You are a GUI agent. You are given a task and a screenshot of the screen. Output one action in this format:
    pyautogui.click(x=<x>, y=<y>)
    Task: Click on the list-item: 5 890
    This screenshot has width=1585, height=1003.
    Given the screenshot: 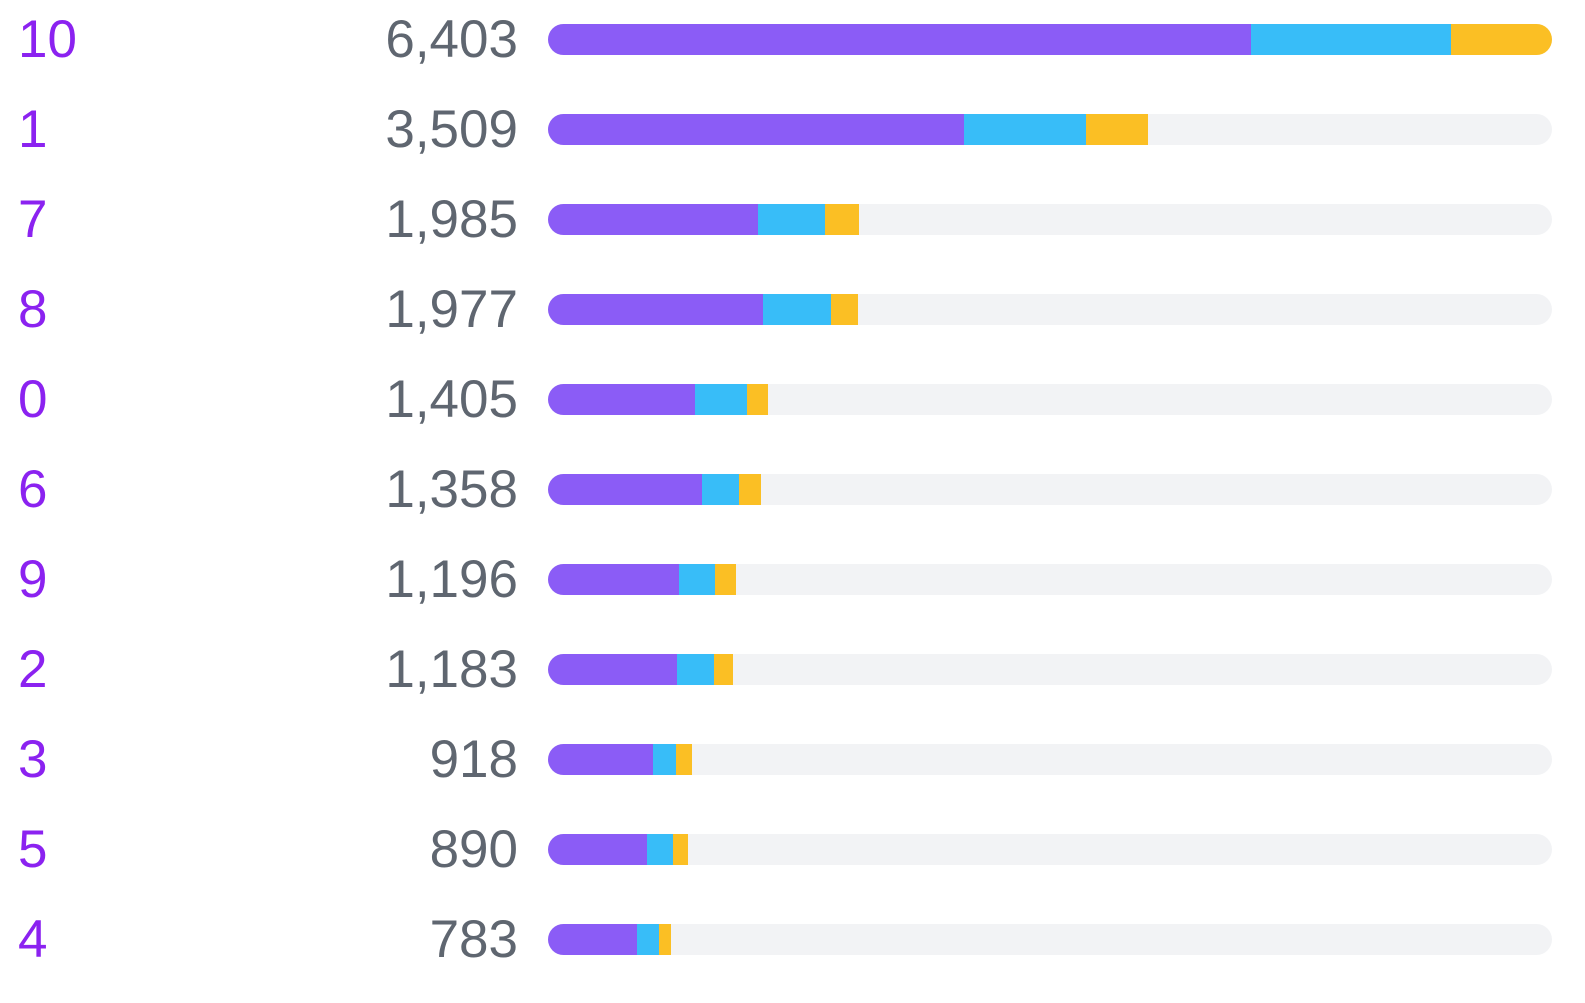 What is the action you would take?
    pyautogui.click(x=792, y=855)
    